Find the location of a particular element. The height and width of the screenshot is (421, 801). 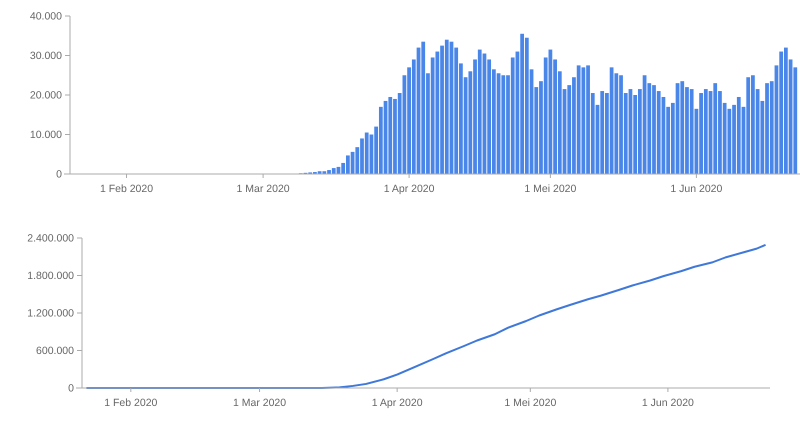

y-tick-label: 20.000 is located at coordinates (46, 96).